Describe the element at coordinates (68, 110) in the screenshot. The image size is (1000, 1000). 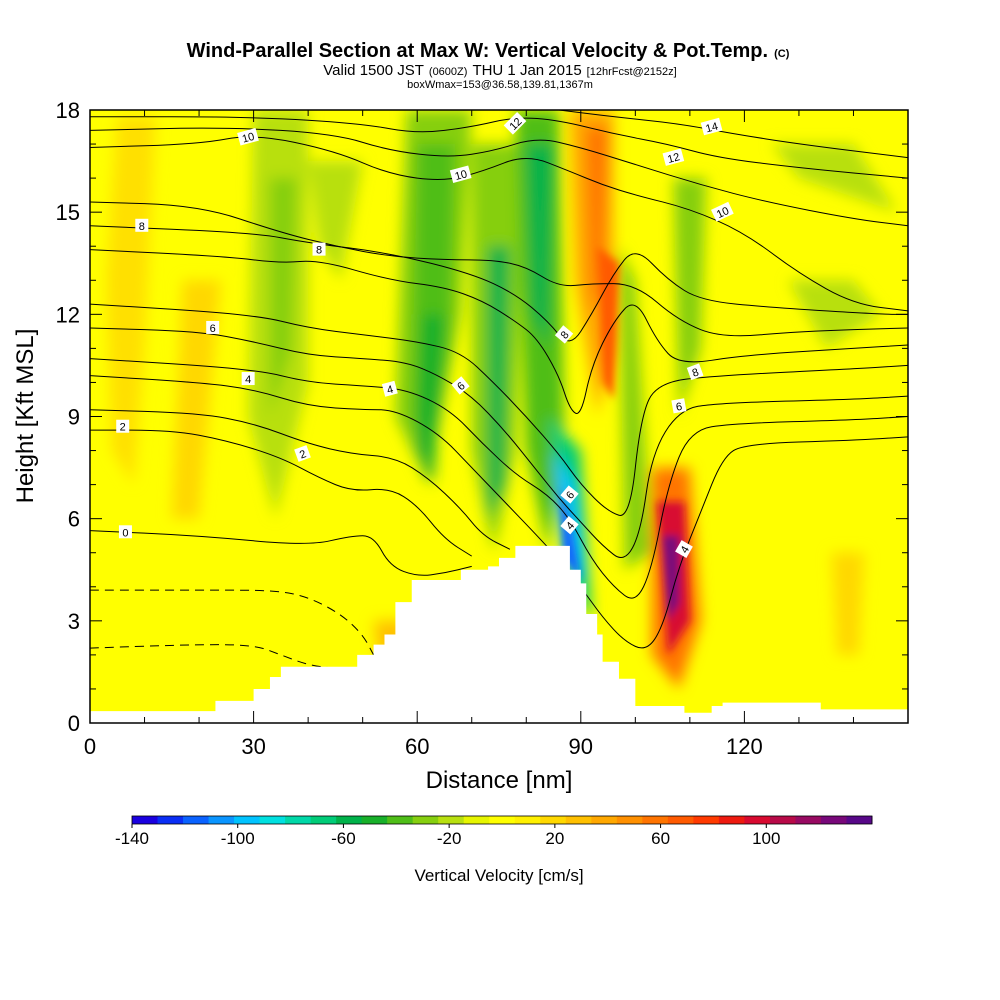
I see `y-tick-label: 18` at that location.